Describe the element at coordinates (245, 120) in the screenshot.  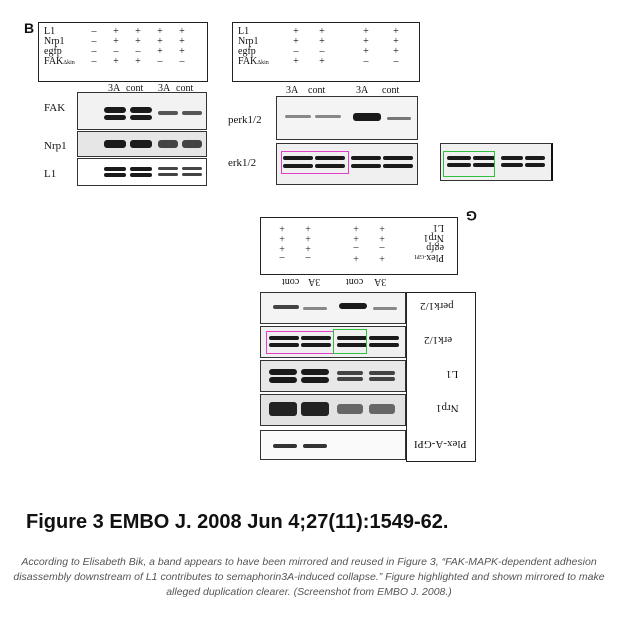
I see `blot-row-label: perk1/2` at that location.